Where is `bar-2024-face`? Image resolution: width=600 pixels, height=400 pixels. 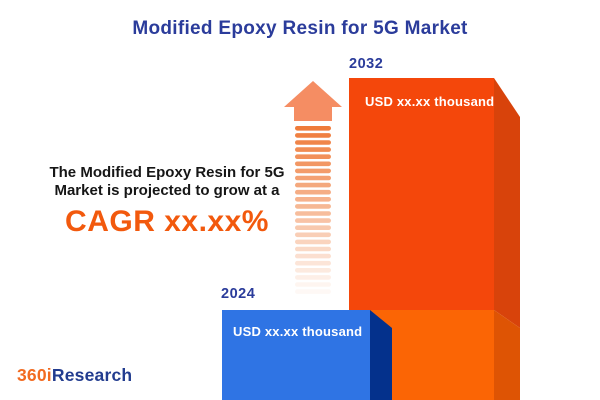 bar-2024-face is located at coordinates (296, 355).